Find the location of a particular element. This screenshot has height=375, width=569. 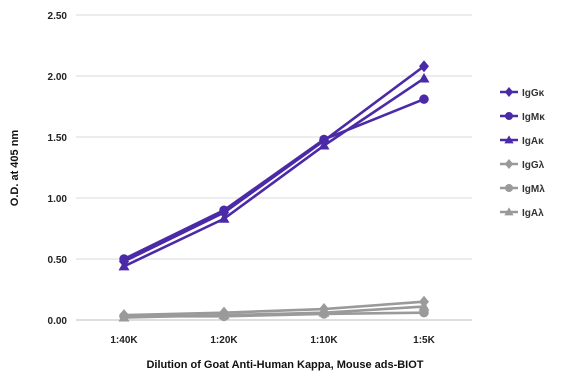

x-axis-ticks: 1:40K 1:20K 1:10K 1:5K is located at coordinates (272, 340).